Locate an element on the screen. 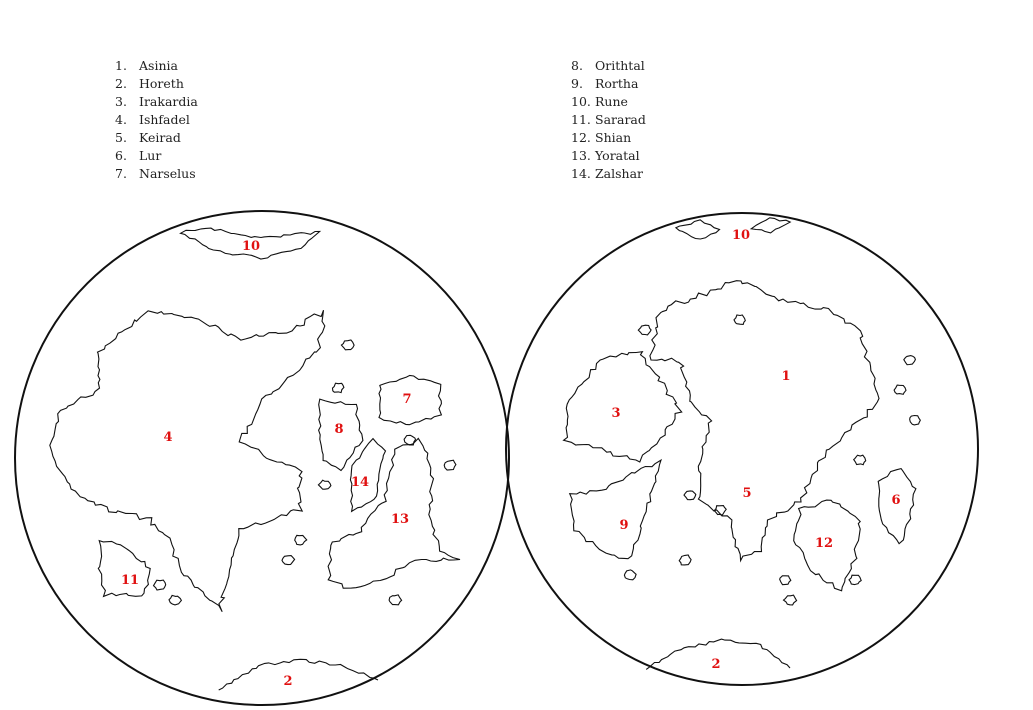 Image resolution: width=1033 pixels, height=710 pixels. legend-item: 5. Keirad is located at coordinates (156, 138).